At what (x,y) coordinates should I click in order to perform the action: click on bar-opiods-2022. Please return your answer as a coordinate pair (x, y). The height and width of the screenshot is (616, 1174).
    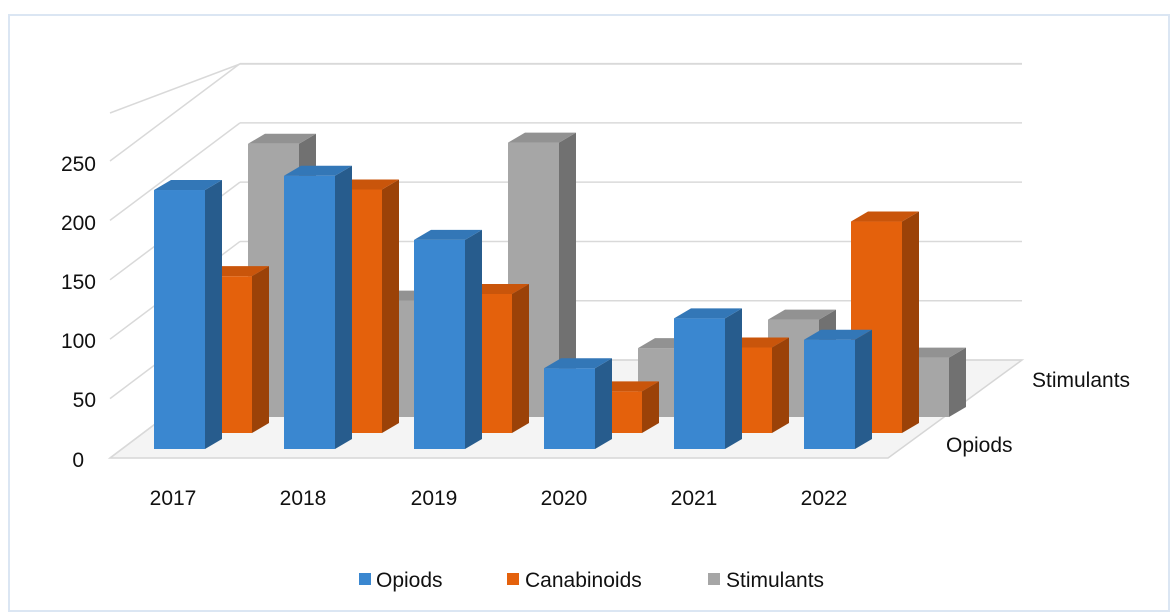
    Looking at the image, I should click on (838, 389).